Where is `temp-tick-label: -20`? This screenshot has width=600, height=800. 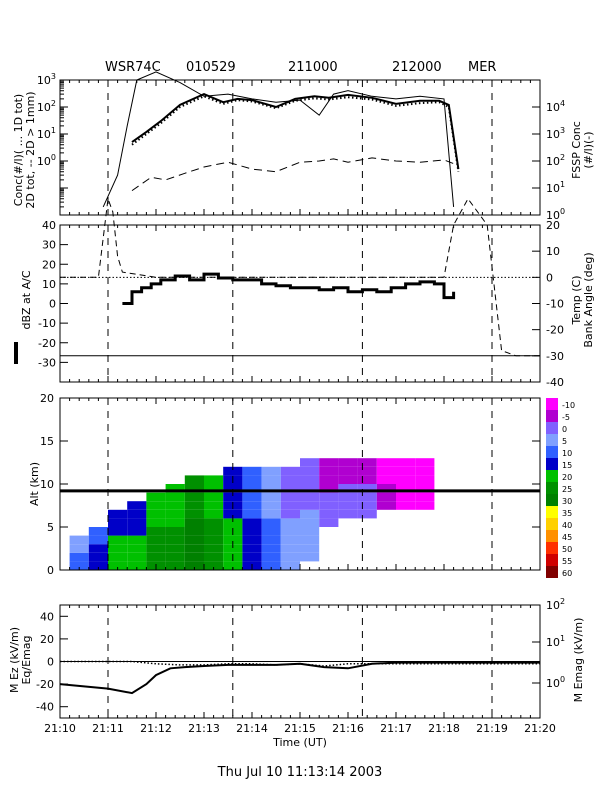
temp-tick-label: -20 is located at coordinates (555, 330).